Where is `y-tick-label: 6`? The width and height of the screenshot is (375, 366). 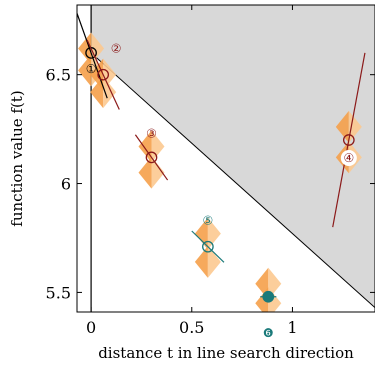 y-tick-label: 6 is located at coordinates (66, 184).